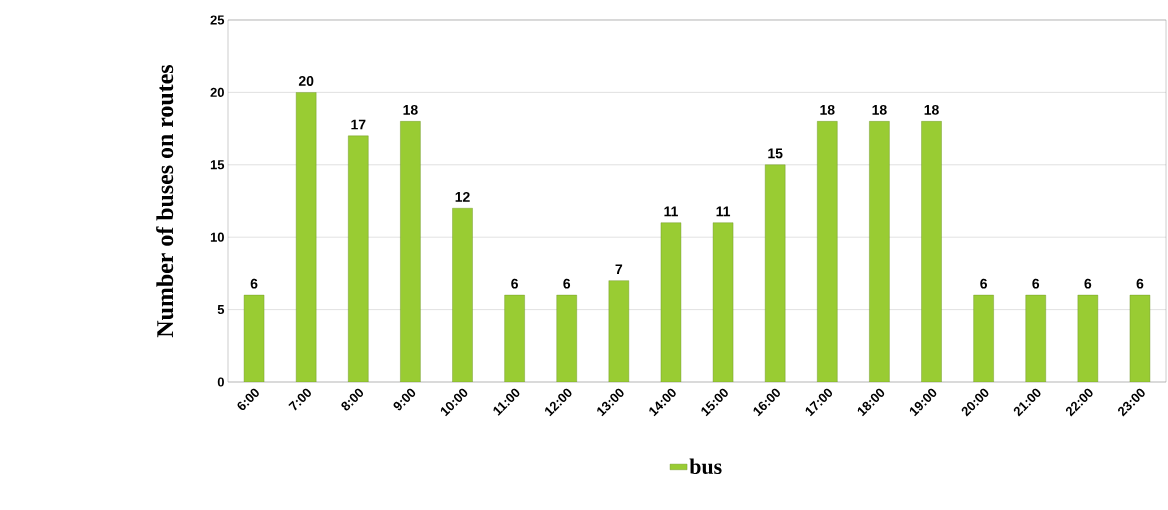 The height and width of the screenshot is (510, 1168). I want to click on x-tick-label: 6:00, so click(248, 399).